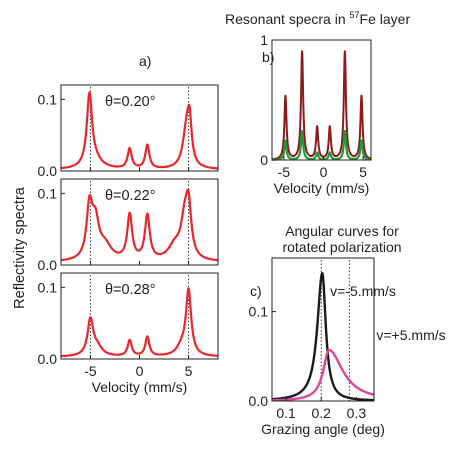 This screenshot has width=473, height=449. What do you see at coordinates (357, 413) in the screenshot?
I see `x-tick-label: 0.3` at bounding box center [357, 413].